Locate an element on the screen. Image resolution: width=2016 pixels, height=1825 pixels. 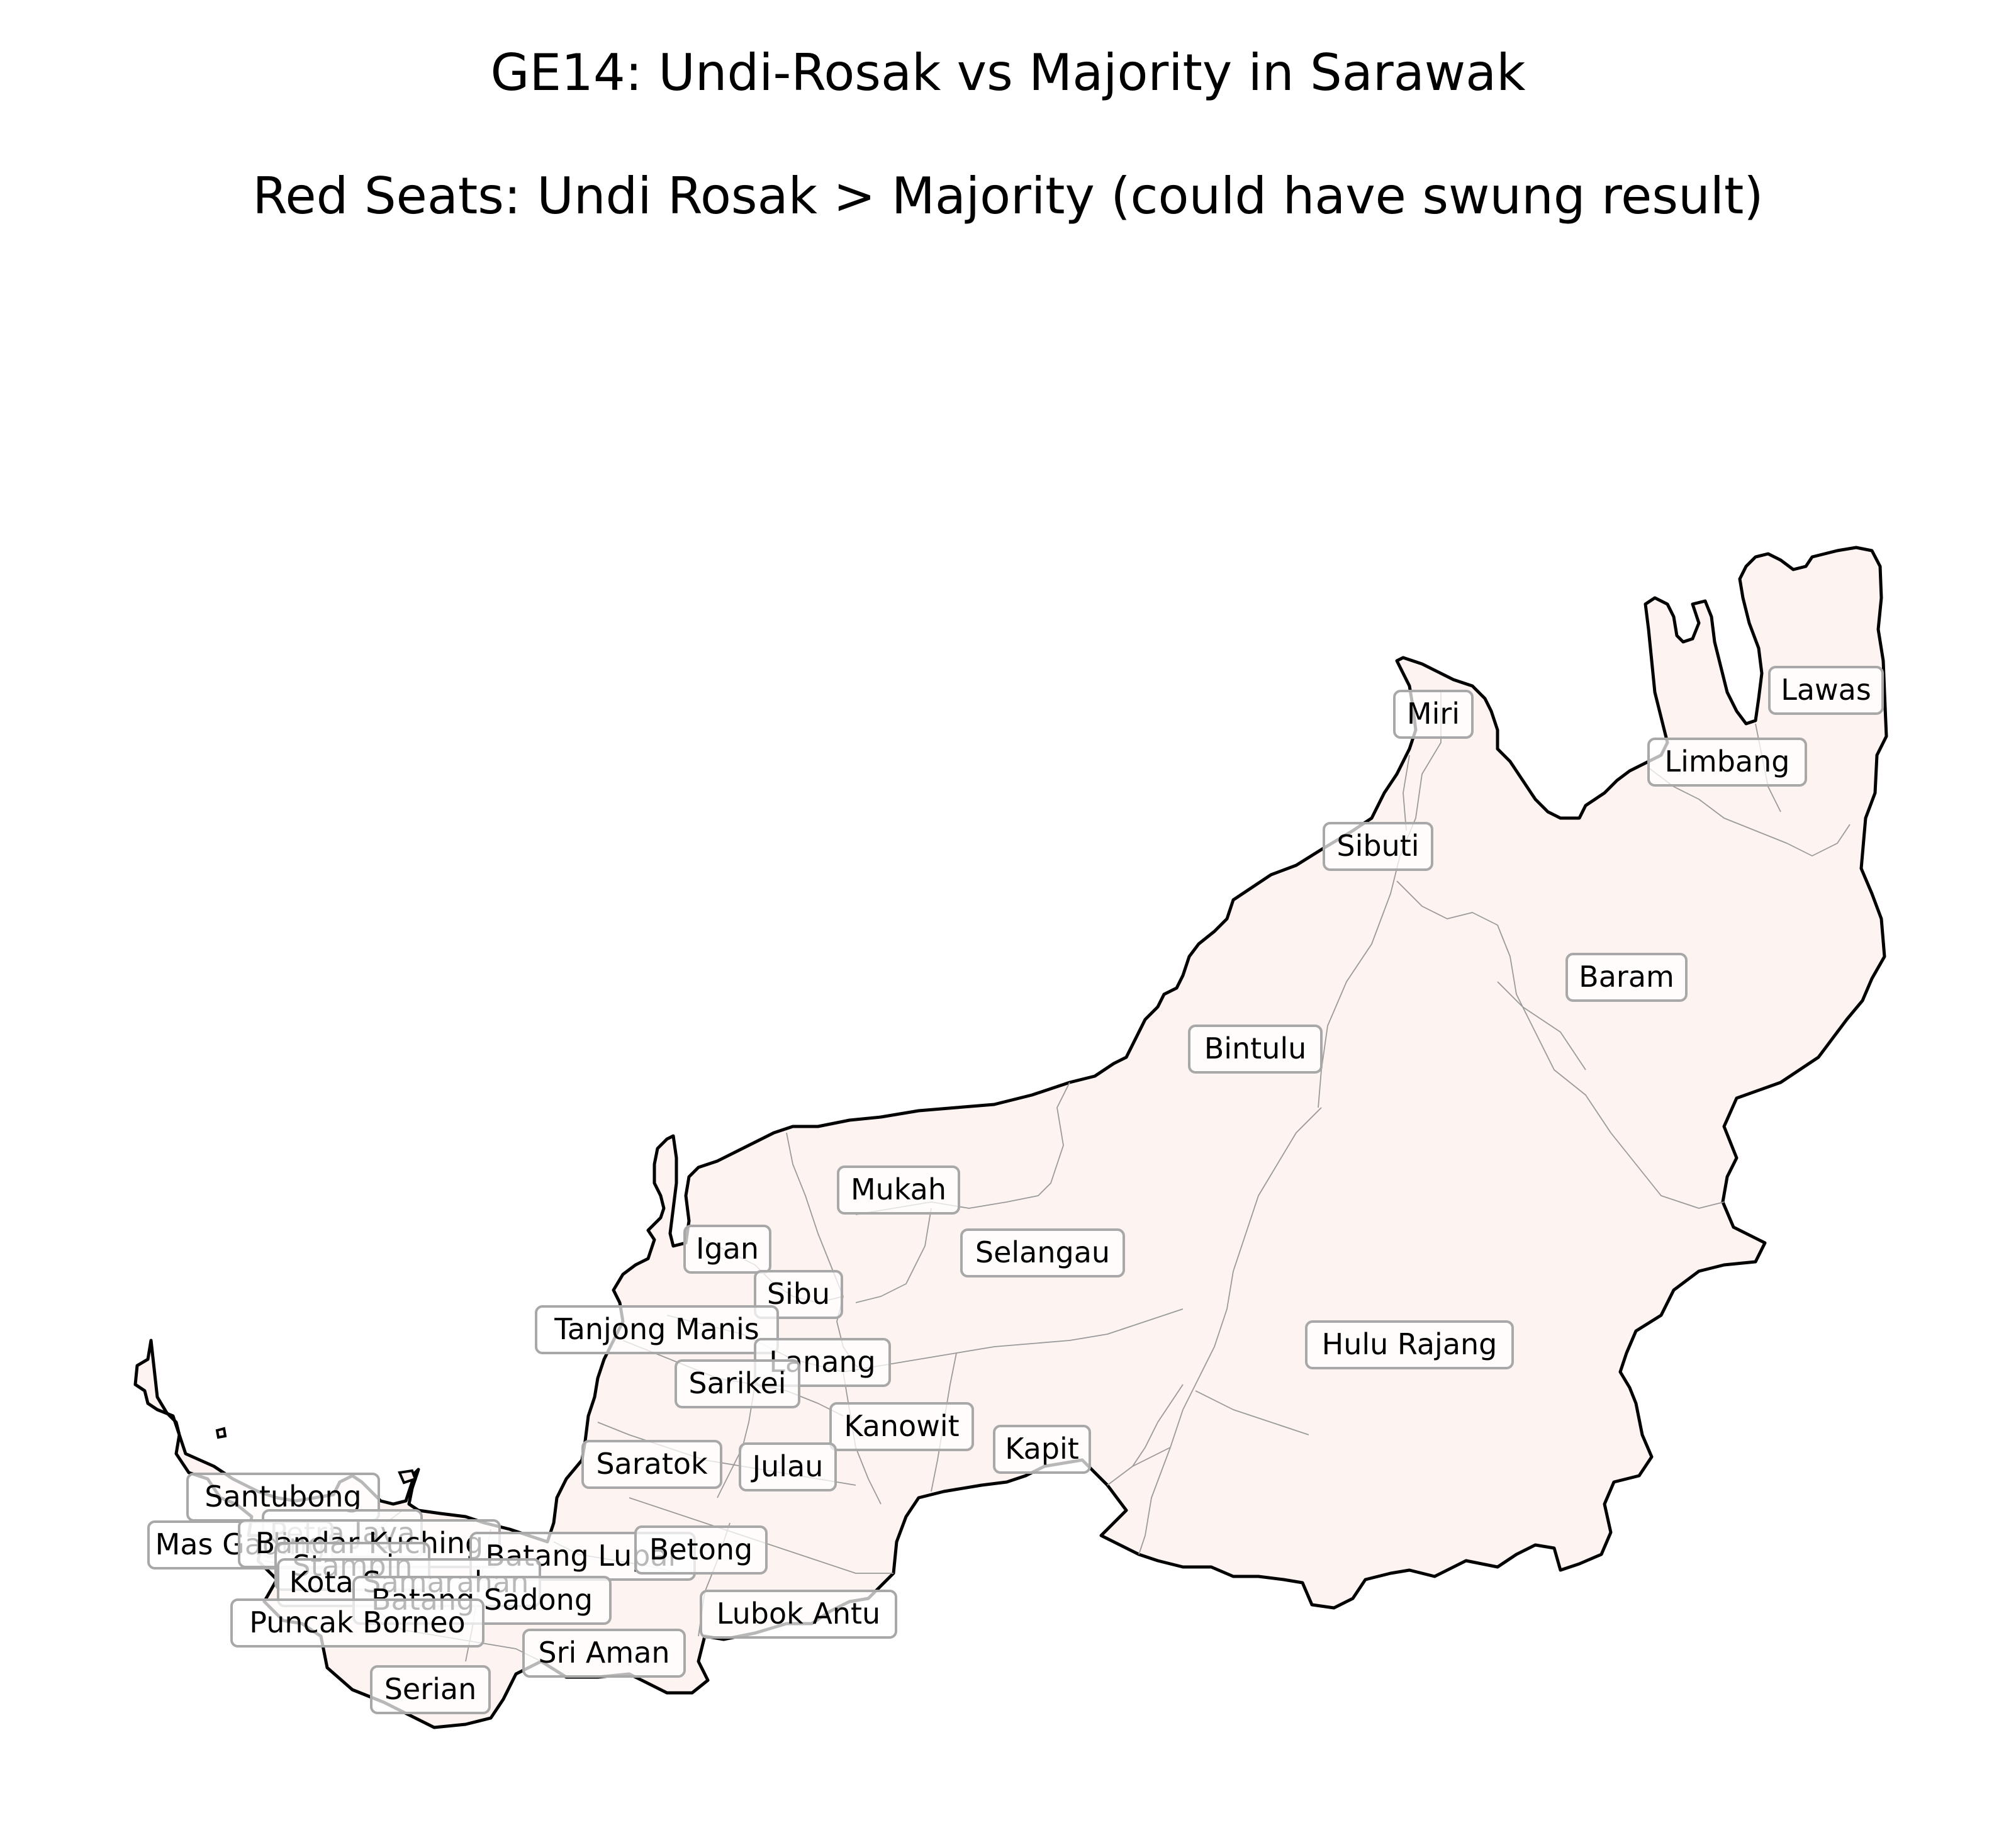
label-text: Betong is located at coordinates (701, 1549).